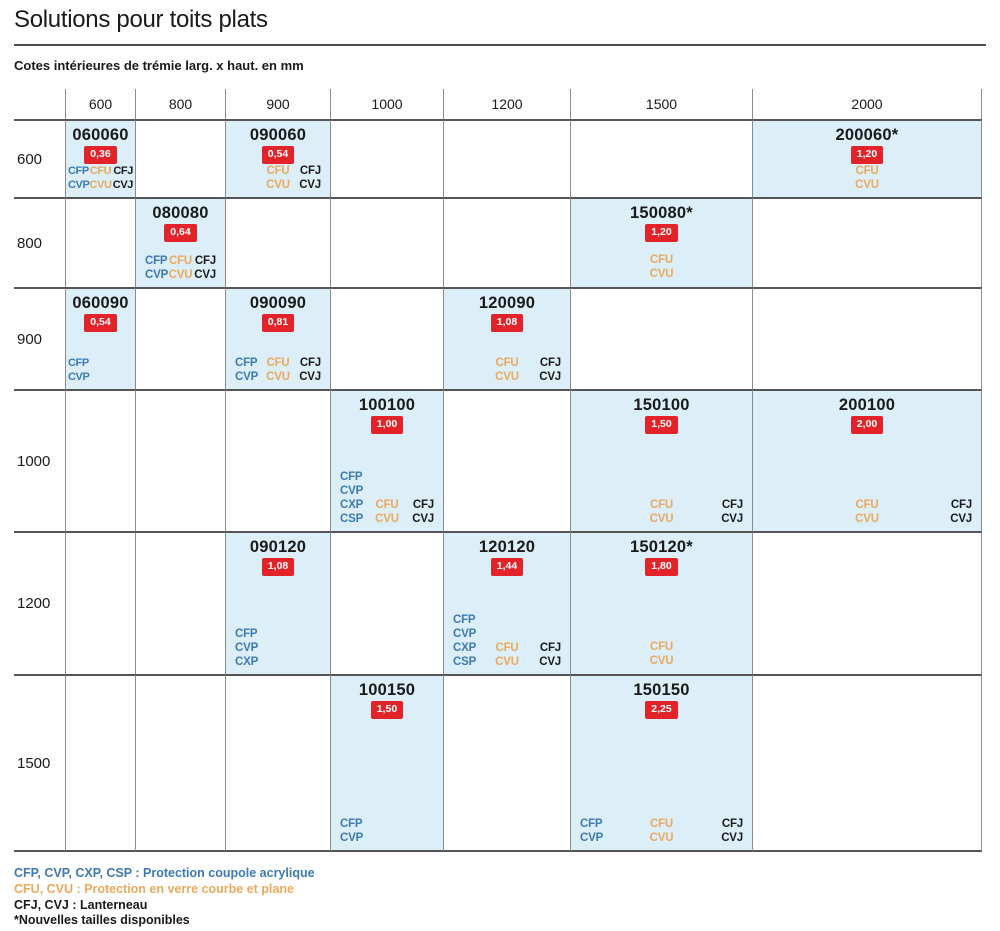 This screenshot has width=1000, height=931. I want to click on product-row: CVU, so click(867, 185).